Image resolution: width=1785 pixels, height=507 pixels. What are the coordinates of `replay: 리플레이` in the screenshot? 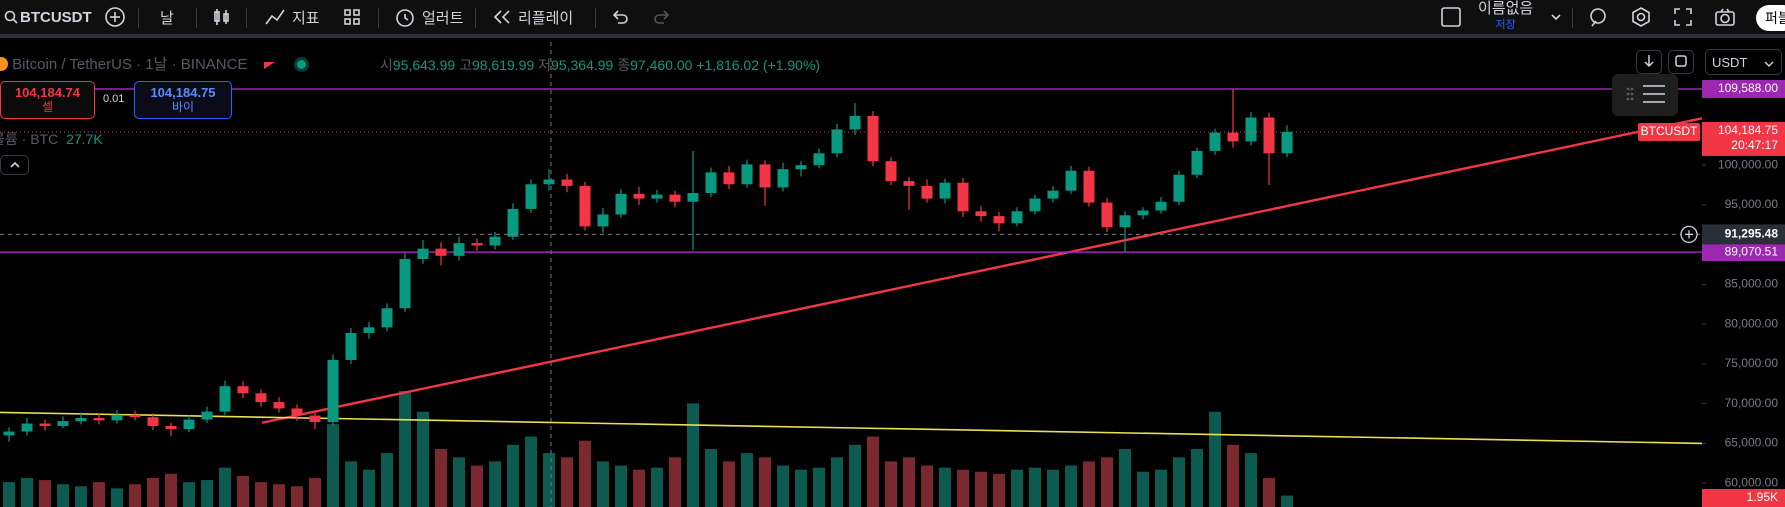 It's located at (546, 18).